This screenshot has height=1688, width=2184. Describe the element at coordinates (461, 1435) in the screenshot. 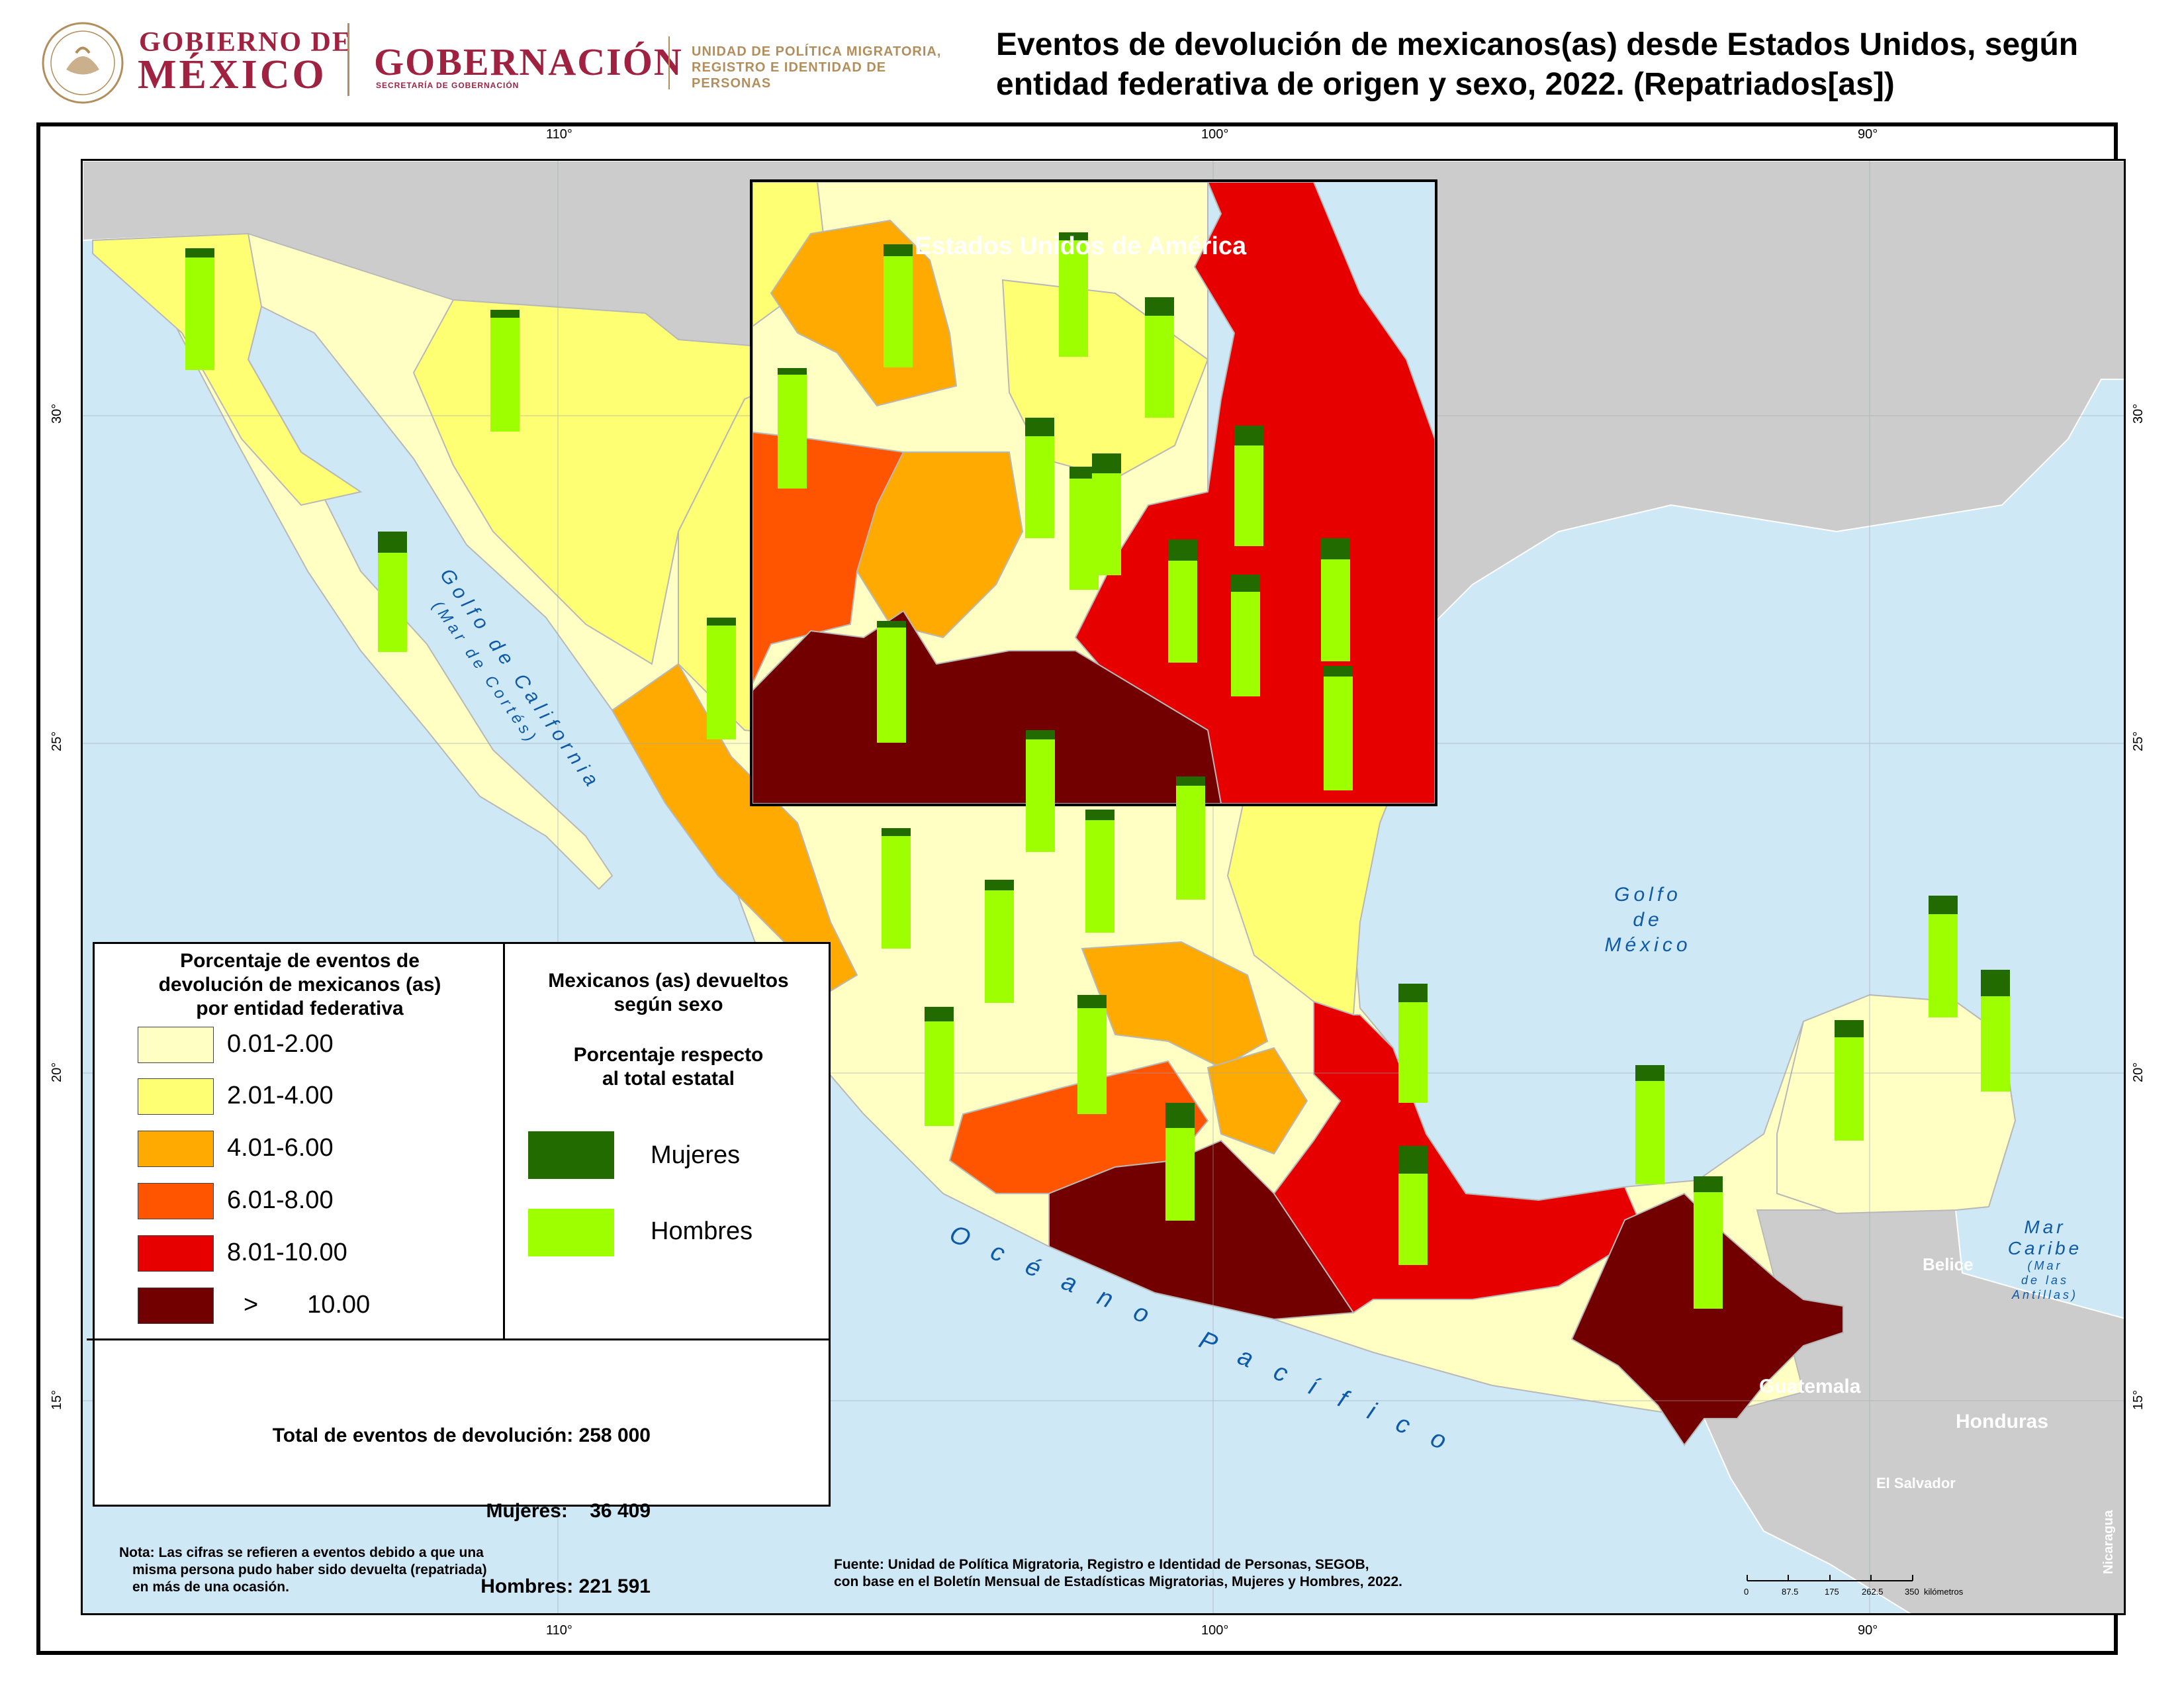

I see `total-events: Total de eventos de devolución: 258 000` at that location.